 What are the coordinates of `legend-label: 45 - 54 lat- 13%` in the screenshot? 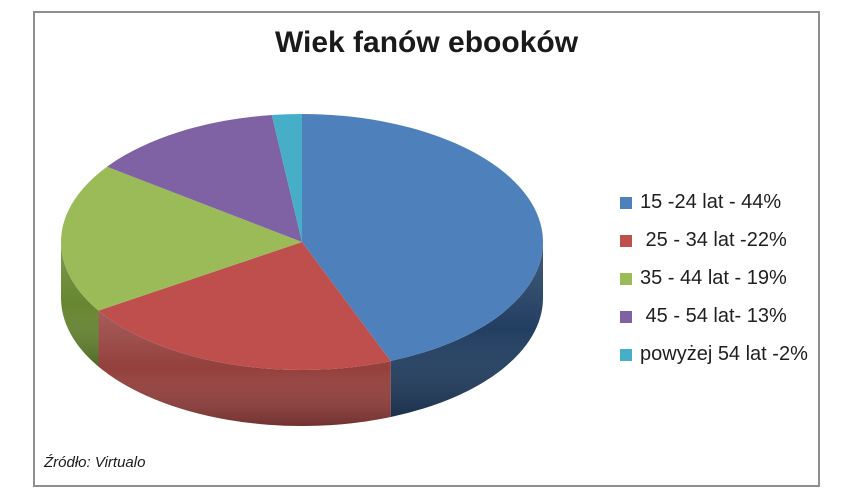 It's located at (713, 316).